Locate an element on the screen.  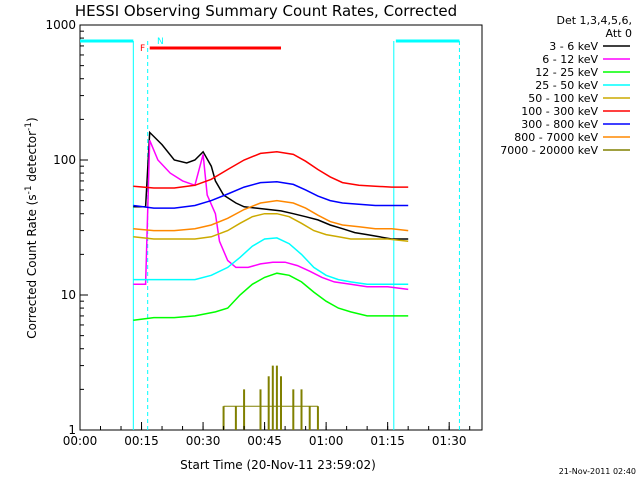
y-tick-label-1: 10 is located at coordinates (68, 295).